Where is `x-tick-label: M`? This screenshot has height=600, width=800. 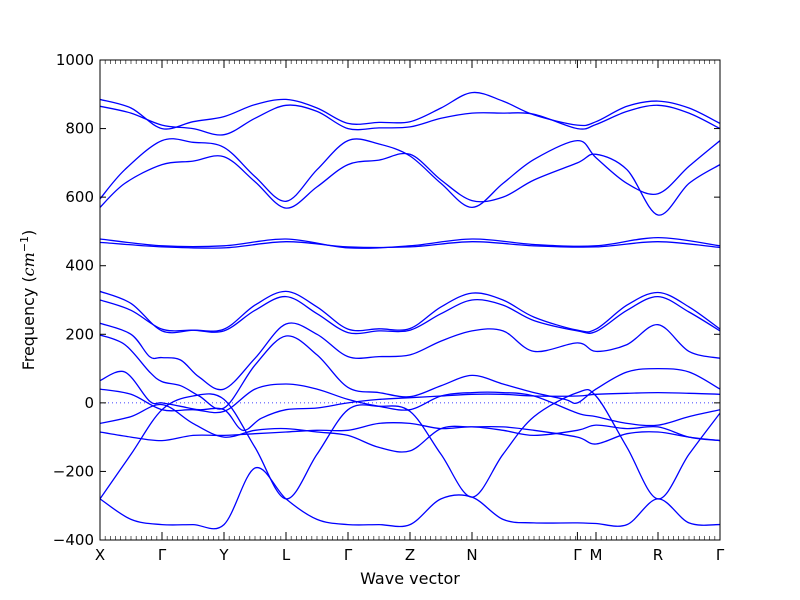 x-tick-label: M is located at coordinates (596, 555).